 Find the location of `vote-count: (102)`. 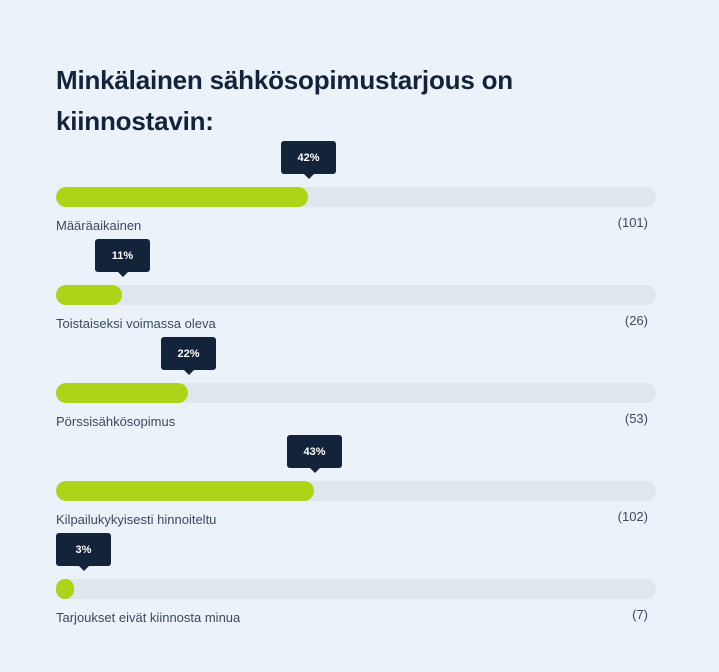

vote-count: (102) is located at coordinates (632, 516).